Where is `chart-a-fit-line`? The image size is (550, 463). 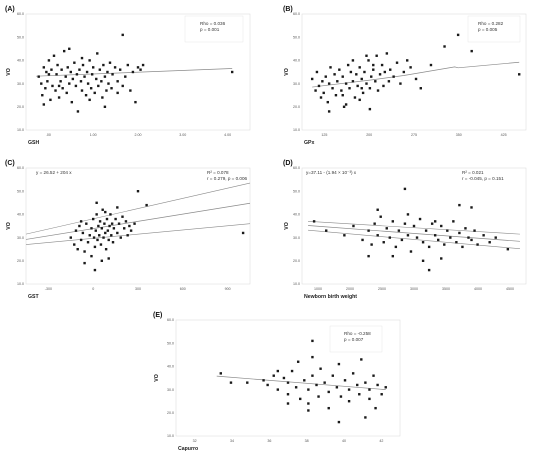
chart-a-fit-line is located at coordinates (134, 72).